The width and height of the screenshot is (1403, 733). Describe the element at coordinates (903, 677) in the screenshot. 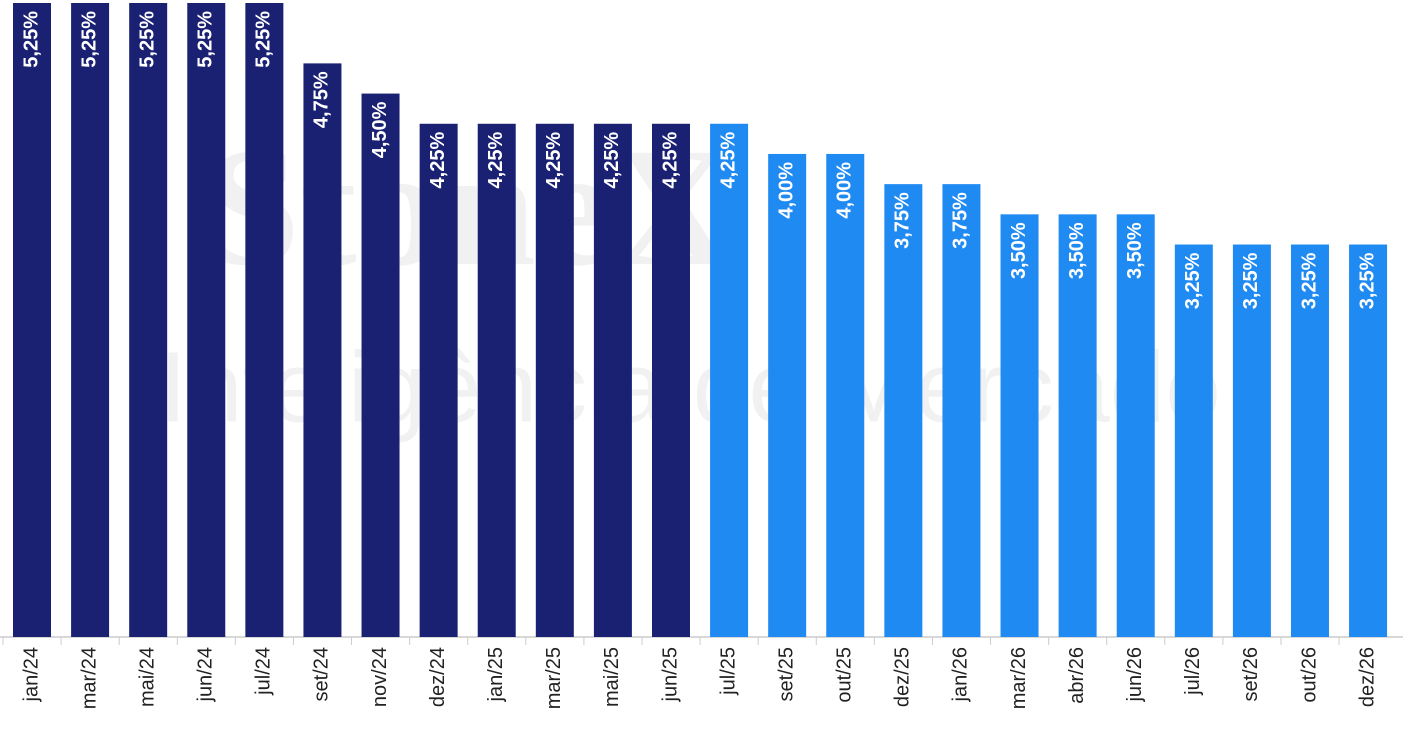

I see `x-tick-label: dez/25` at that location.